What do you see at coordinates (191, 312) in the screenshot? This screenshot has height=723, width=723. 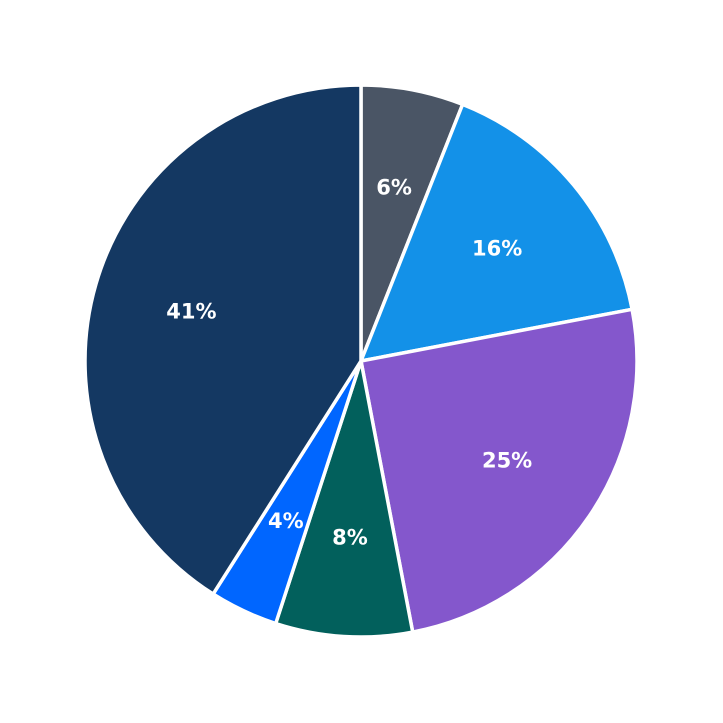 I see `slice-label: 41%` at bounding box center [191, 312].